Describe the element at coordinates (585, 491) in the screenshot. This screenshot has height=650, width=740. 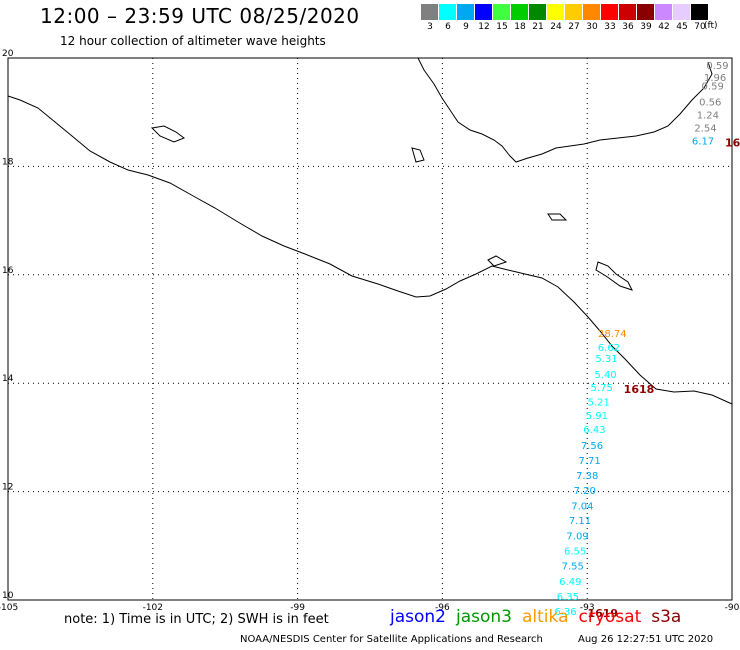
I see `wave-height-label: 7.20` at that location.